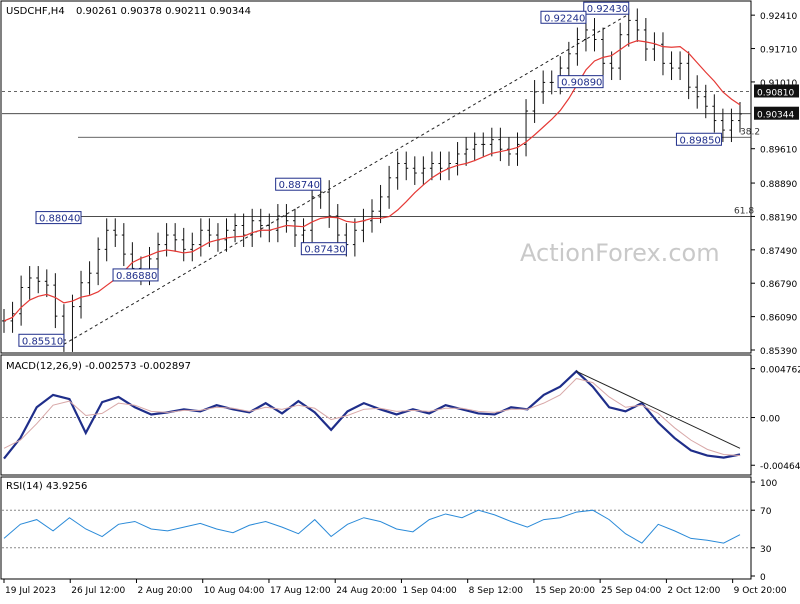  What do you see at coordinates (778, 319) in the screenshot?
I see `price-ytick-label: 0.86090` at bounding box center [778, 319].